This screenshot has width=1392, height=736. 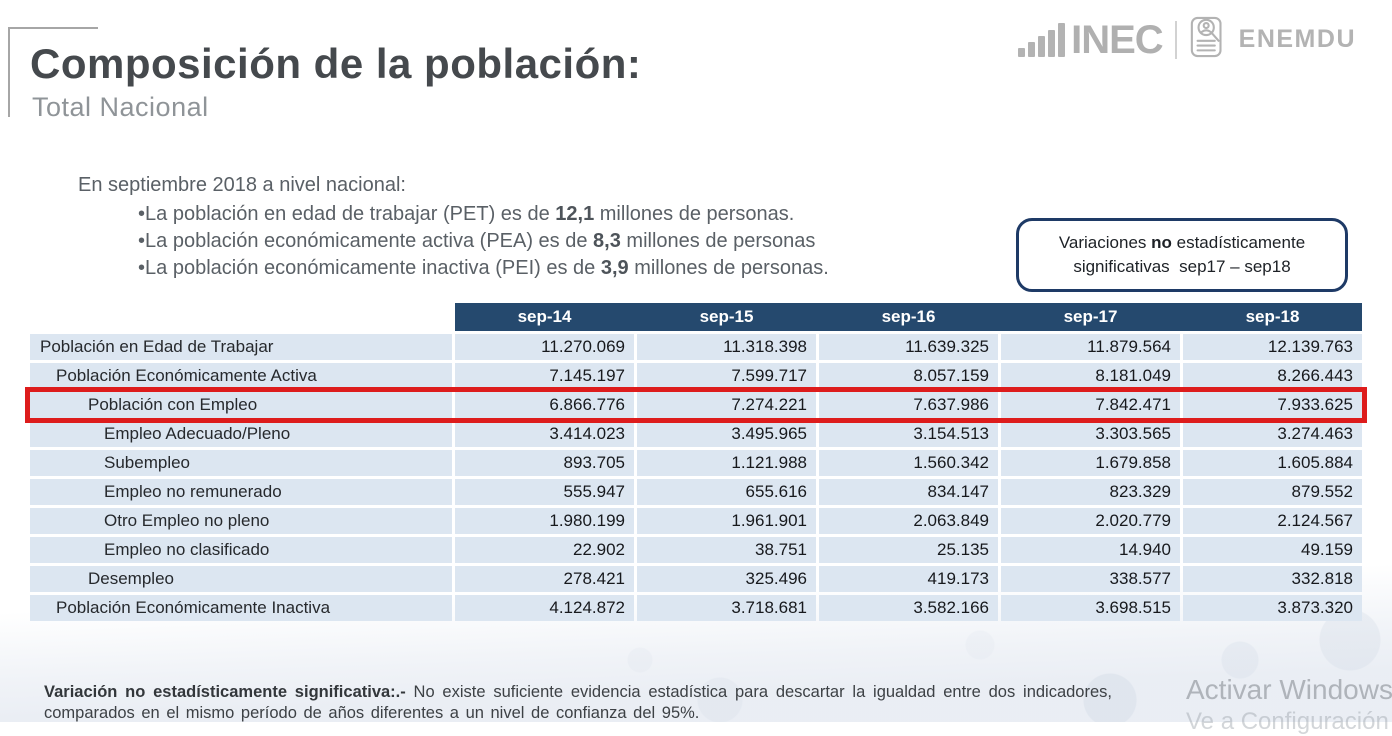 What do you see at coordinates (1090, 347) in the screenshot?
I see `value-cell: 11.879.564` at bounding box center [1090, 347].